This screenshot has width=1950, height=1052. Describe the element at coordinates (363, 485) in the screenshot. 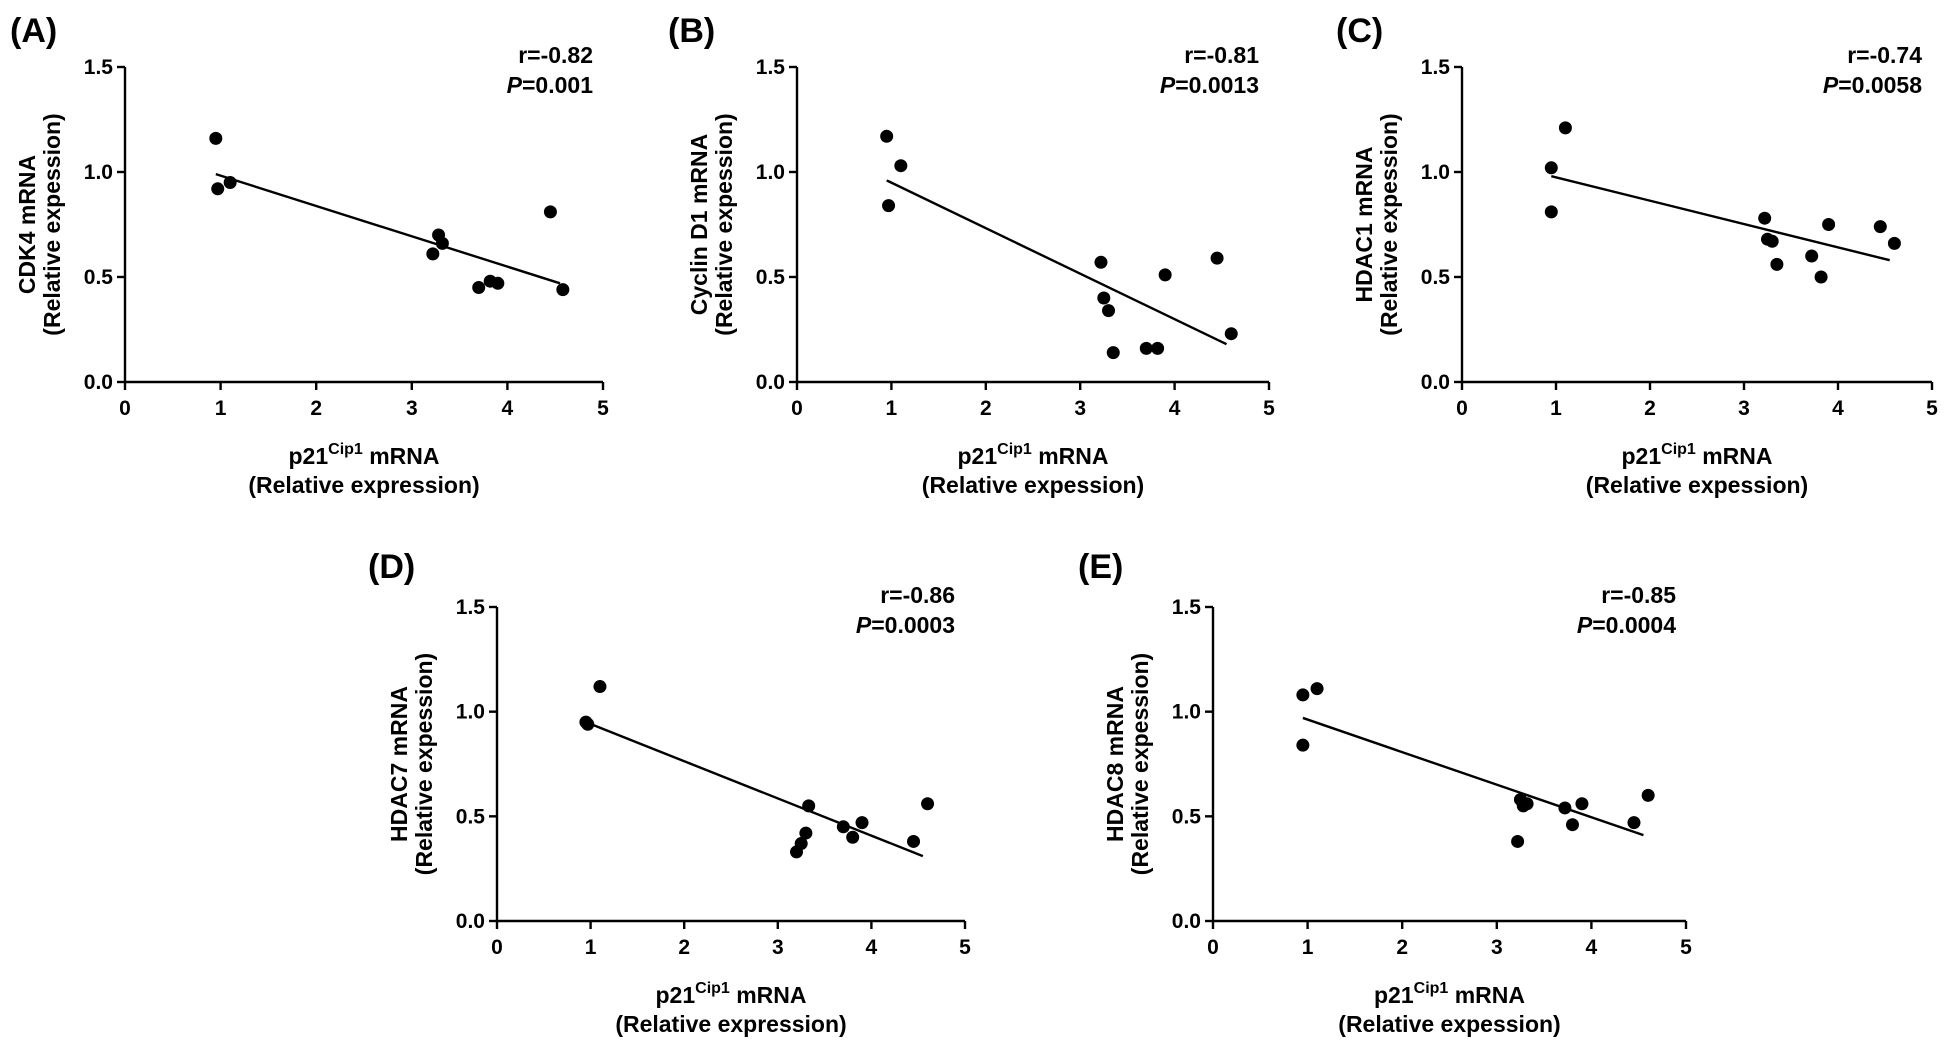

I see `x-axis-label-line2: (Relative expression)` at that location.